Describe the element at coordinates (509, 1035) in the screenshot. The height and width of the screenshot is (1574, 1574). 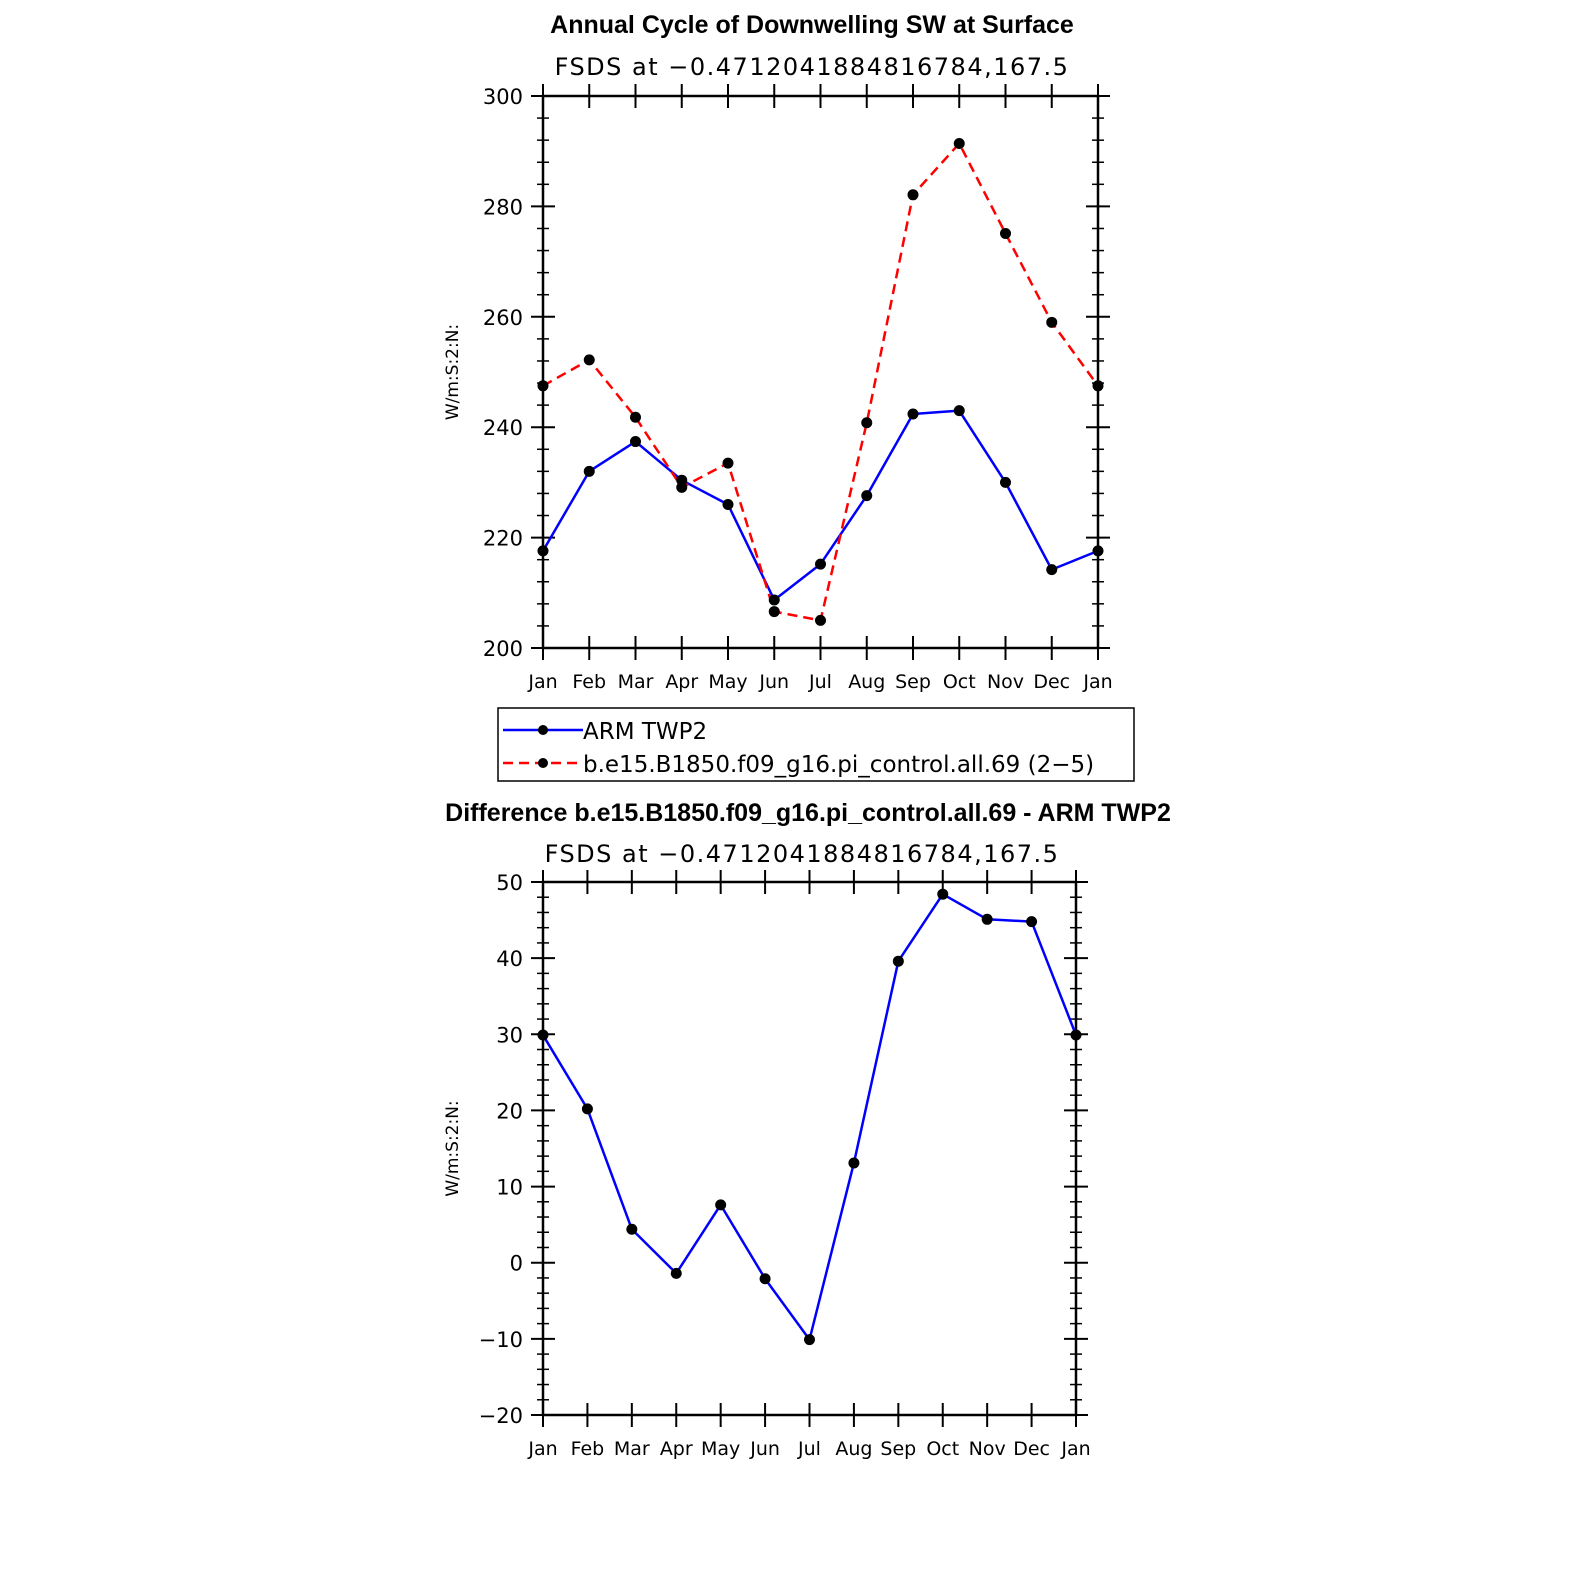
I see `y-tick-label: 30` at that location.